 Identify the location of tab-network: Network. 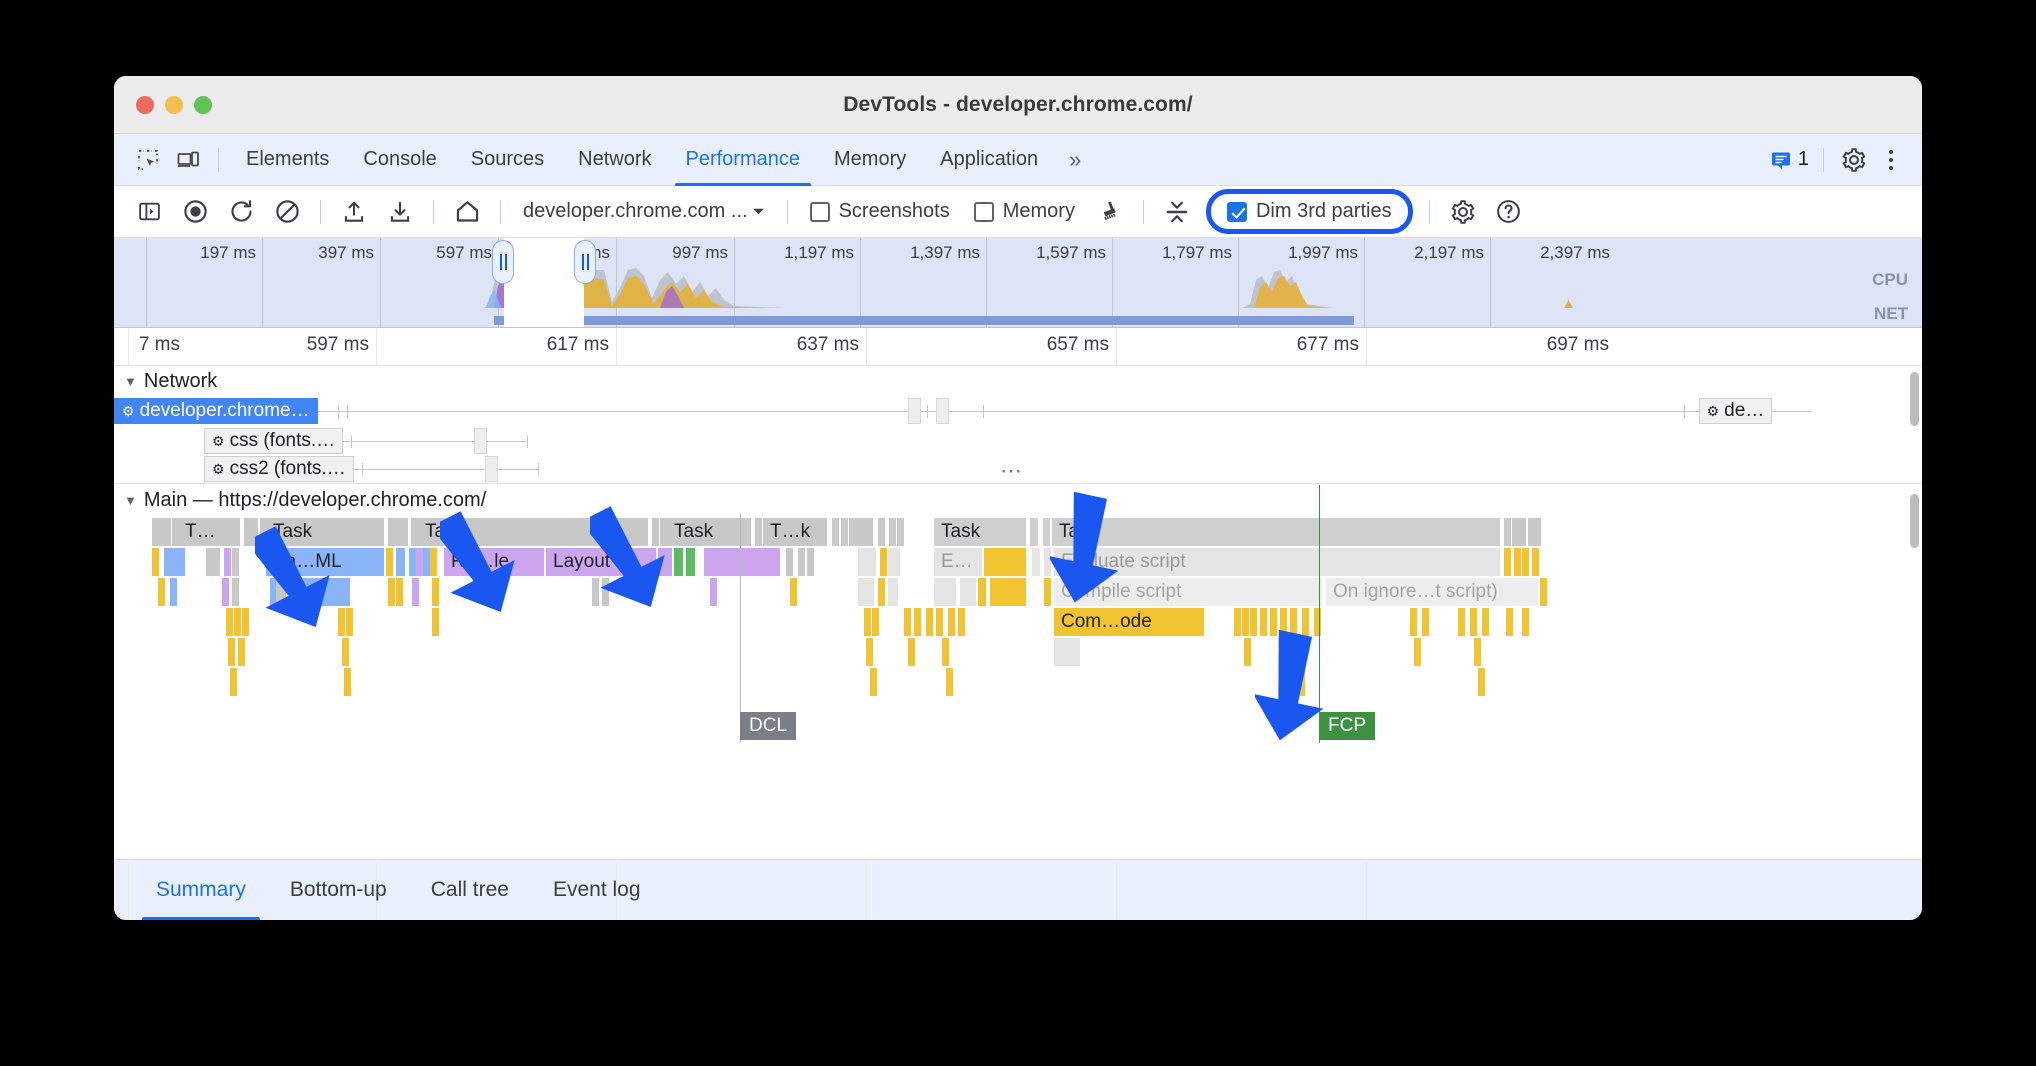
(615, 159).